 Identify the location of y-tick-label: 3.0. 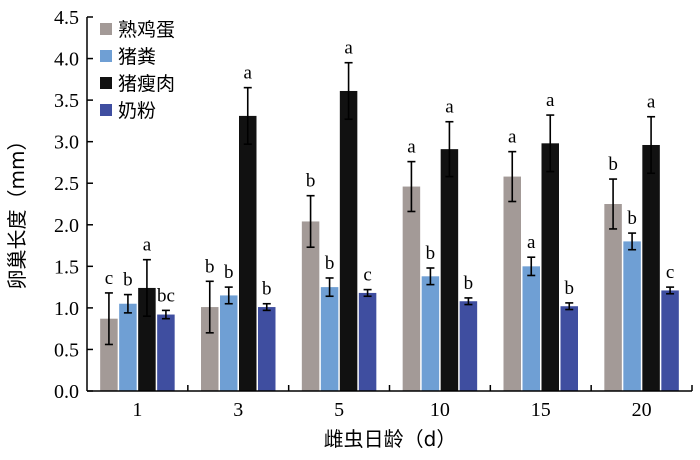
(66, 143).